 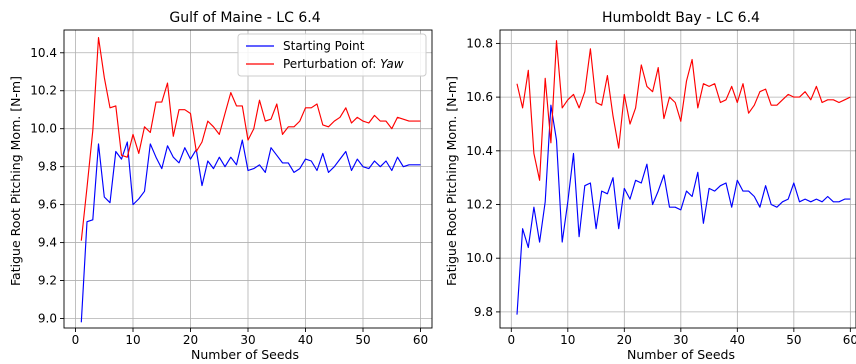 I want to click on y-tick-label: 9.4, so click(x=47, y=243).